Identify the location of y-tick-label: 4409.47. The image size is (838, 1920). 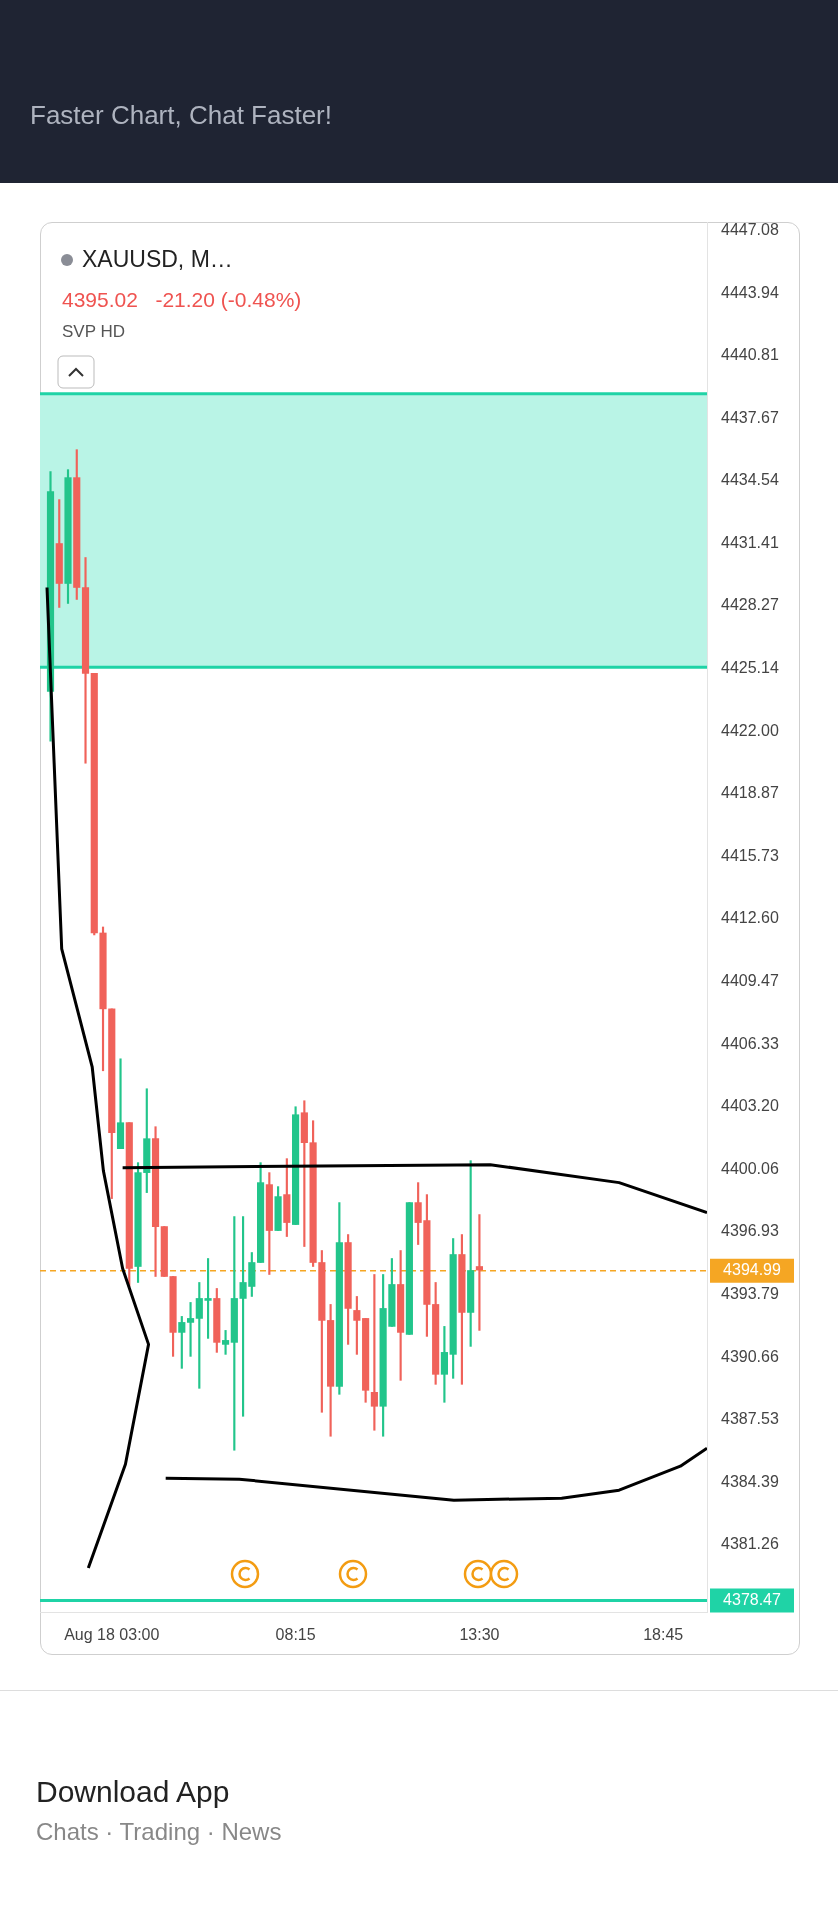
(750, 980).